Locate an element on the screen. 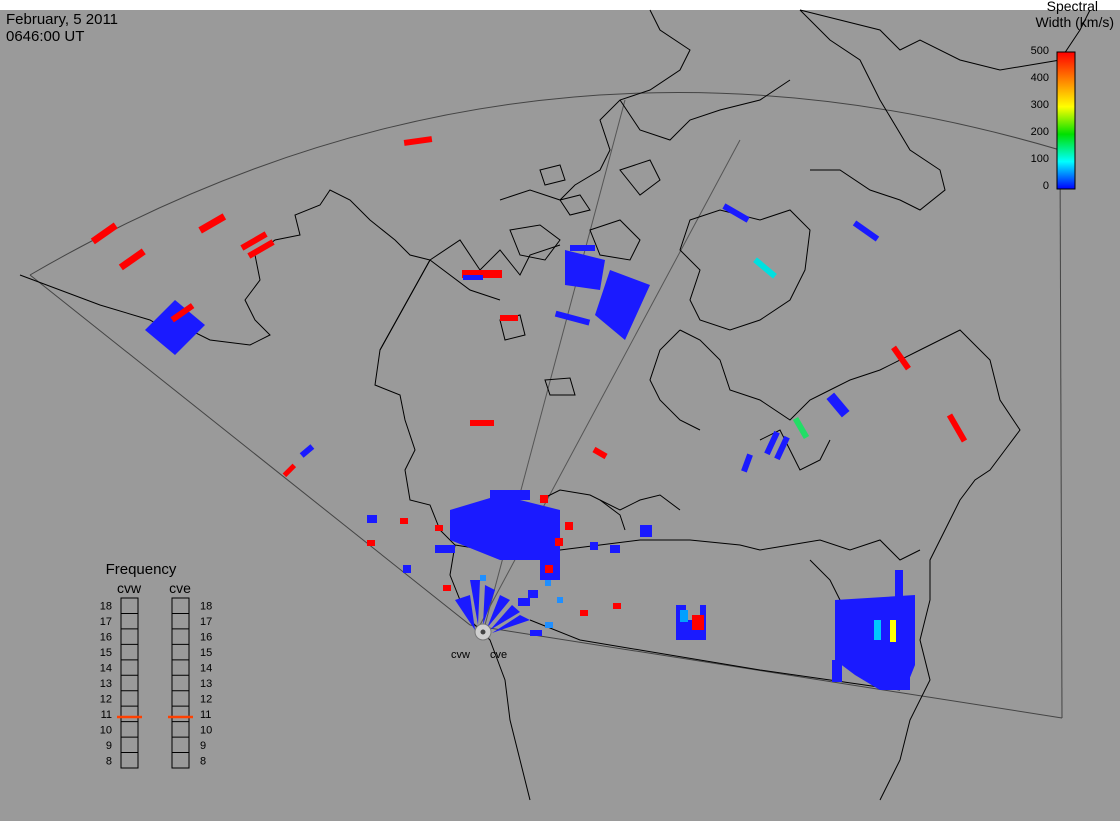 The width and height of the screenshot is (1120, 821). radar-sites: cvw cve is located at coordinates (479, 642).